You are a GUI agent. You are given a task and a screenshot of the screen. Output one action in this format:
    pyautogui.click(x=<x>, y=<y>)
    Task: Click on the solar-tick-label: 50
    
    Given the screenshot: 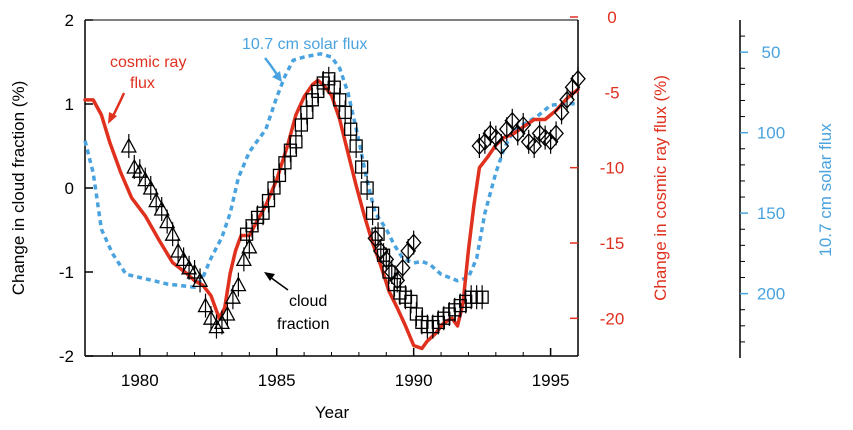 What is the action you would take?
    pyautogui.click(x=771, y=52)
    